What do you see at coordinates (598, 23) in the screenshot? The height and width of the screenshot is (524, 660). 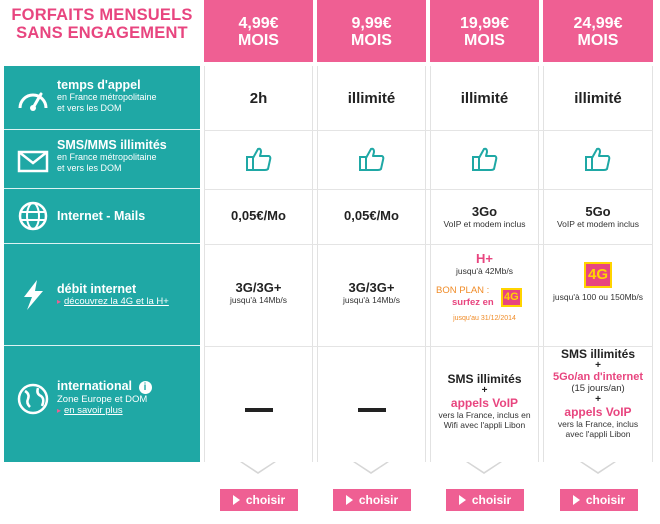 I see `plan-price: 24,99€` at bounding box center [598, 23].